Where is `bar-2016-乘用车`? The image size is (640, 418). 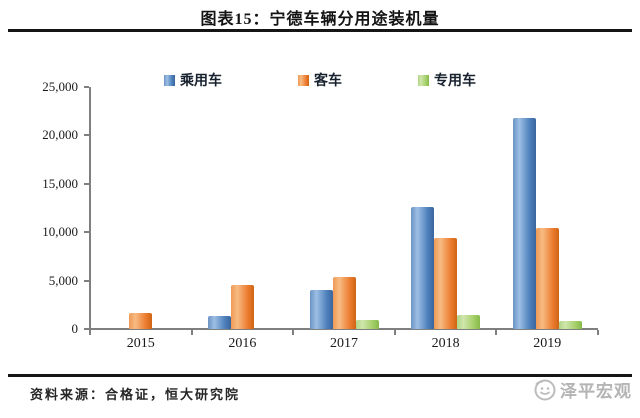 bar-2016-乘用车 is located at coordinates (219, 322).